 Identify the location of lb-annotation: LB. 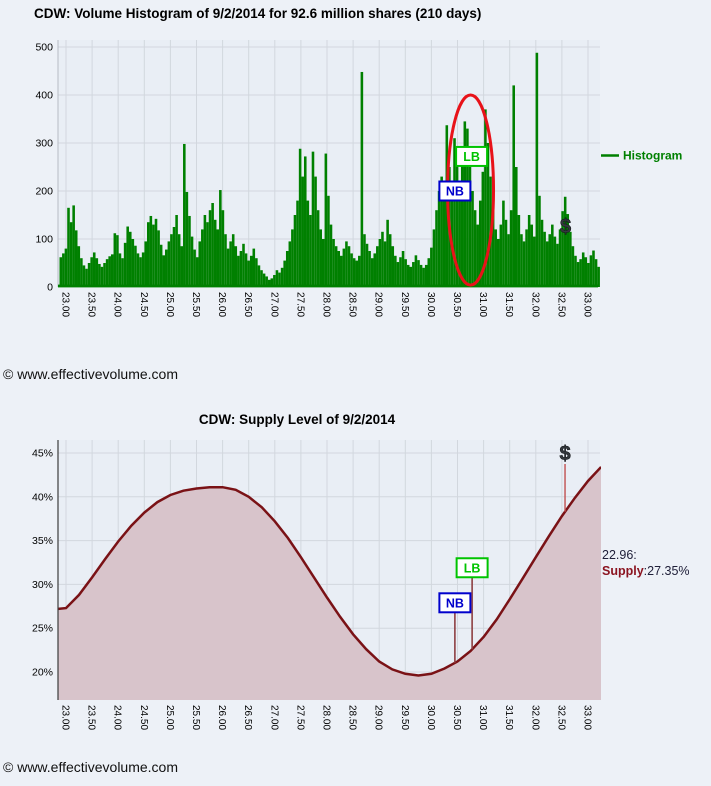
(472, 568).